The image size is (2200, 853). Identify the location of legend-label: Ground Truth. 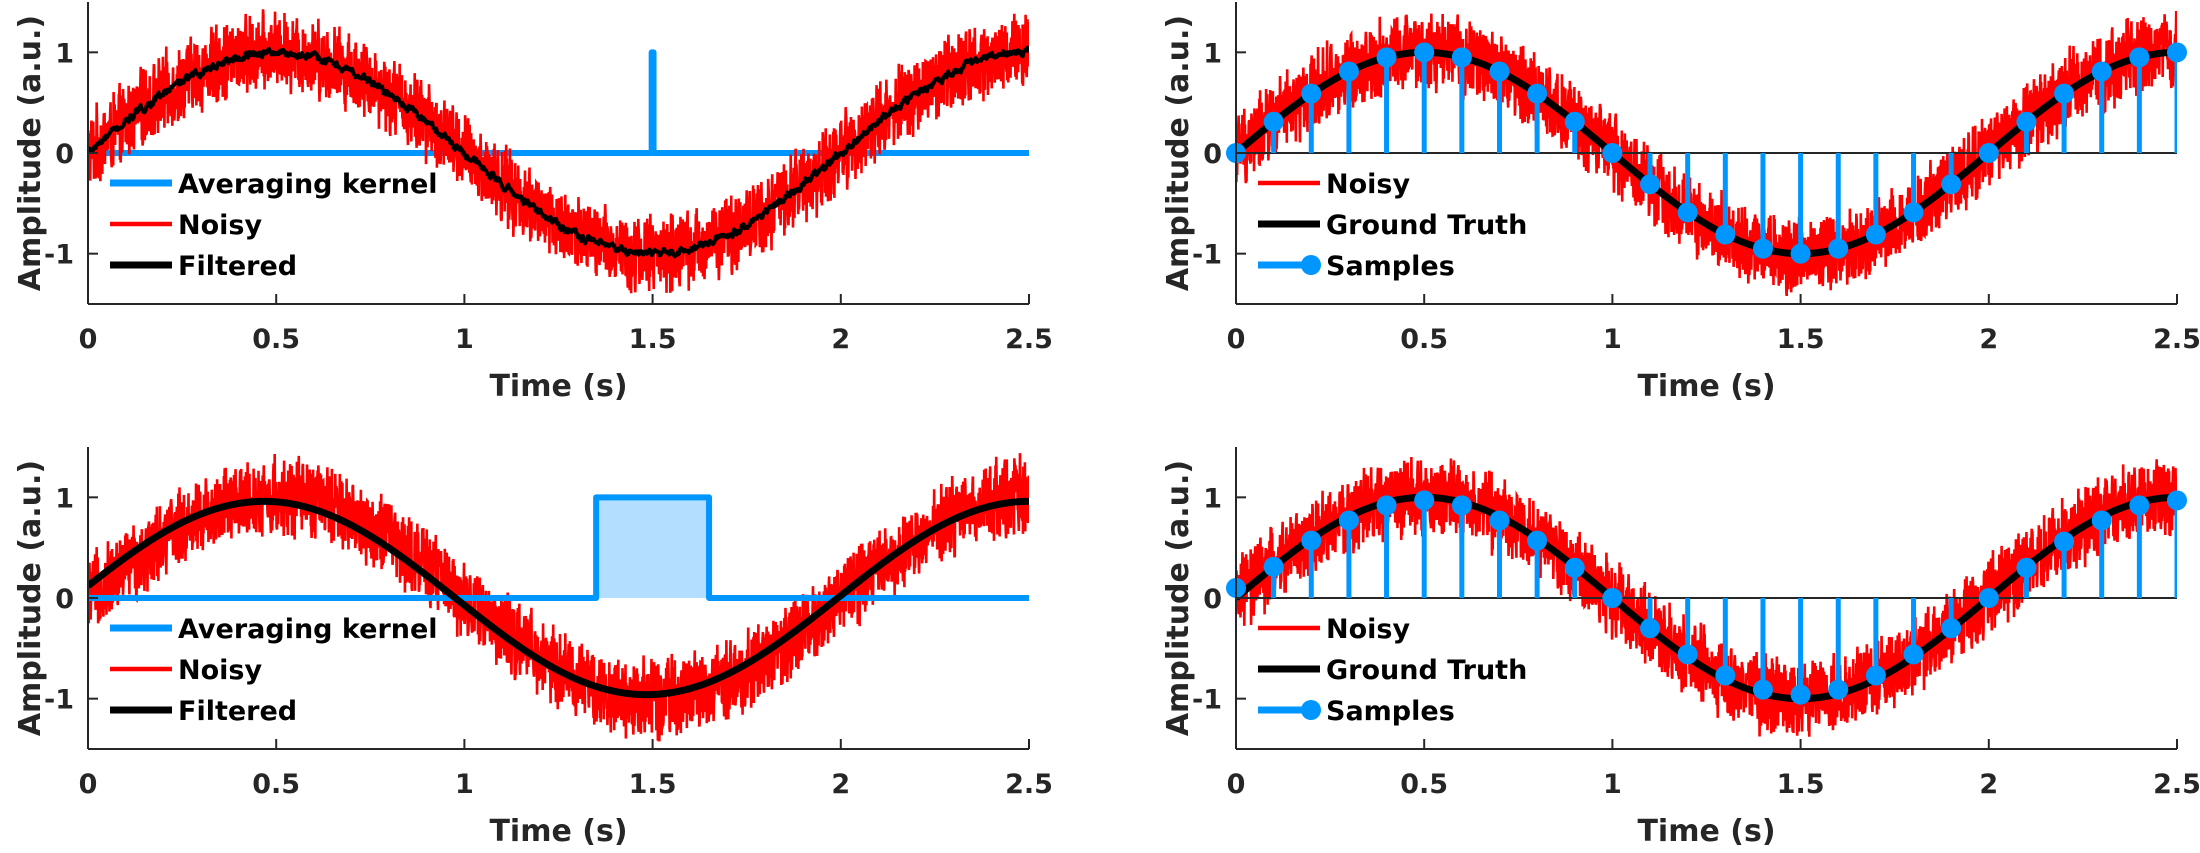
(1426, 670).